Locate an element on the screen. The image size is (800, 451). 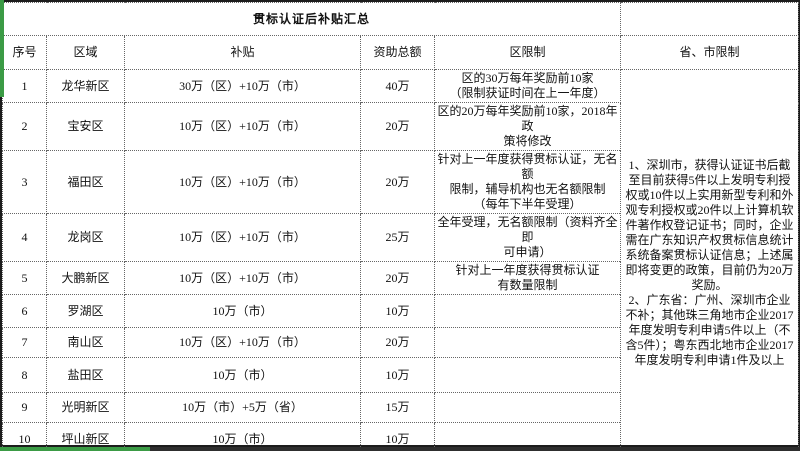
title-spacer is located at coordinates (710, 19).